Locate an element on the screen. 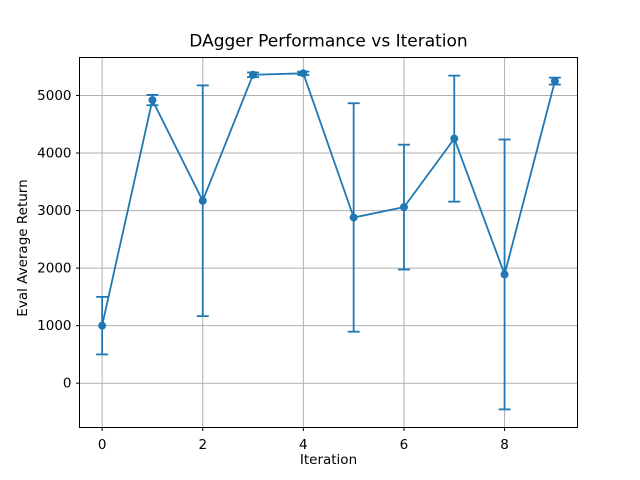 The image size is (640, 480). x-tick-label: 4 is located at coordinates (303, 445).